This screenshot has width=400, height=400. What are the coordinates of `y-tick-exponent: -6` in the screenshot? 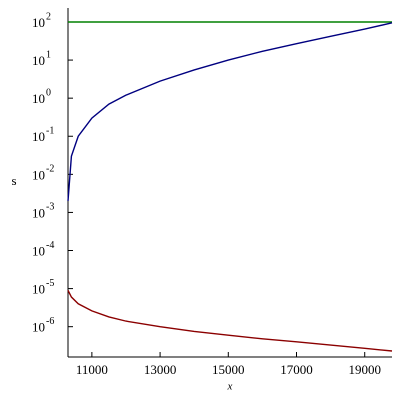 It's located at (50, 321).